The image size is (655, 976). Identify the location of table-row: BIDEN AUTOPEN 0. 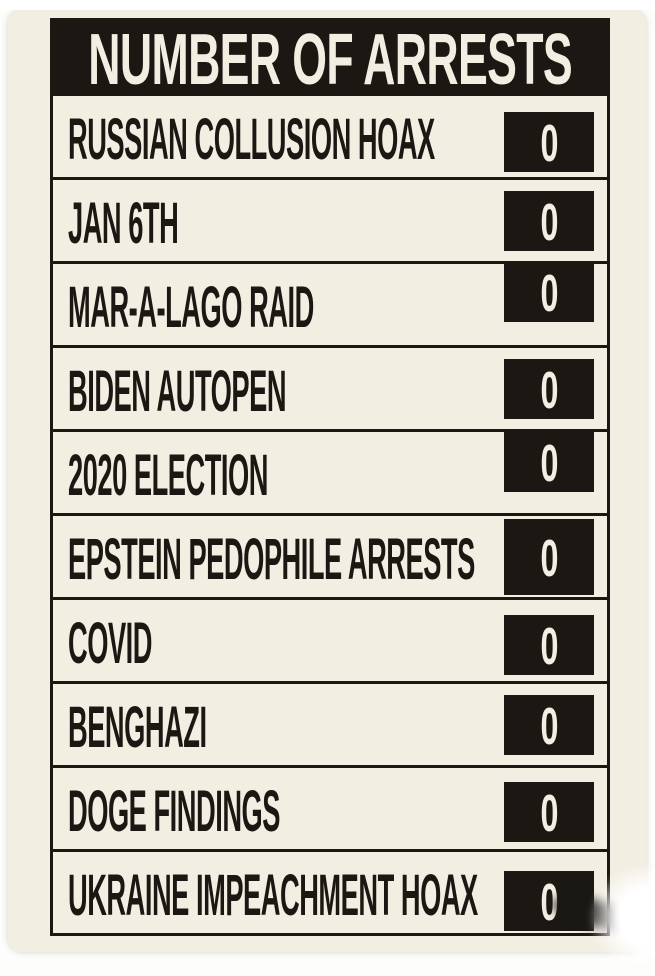
(330, 387).